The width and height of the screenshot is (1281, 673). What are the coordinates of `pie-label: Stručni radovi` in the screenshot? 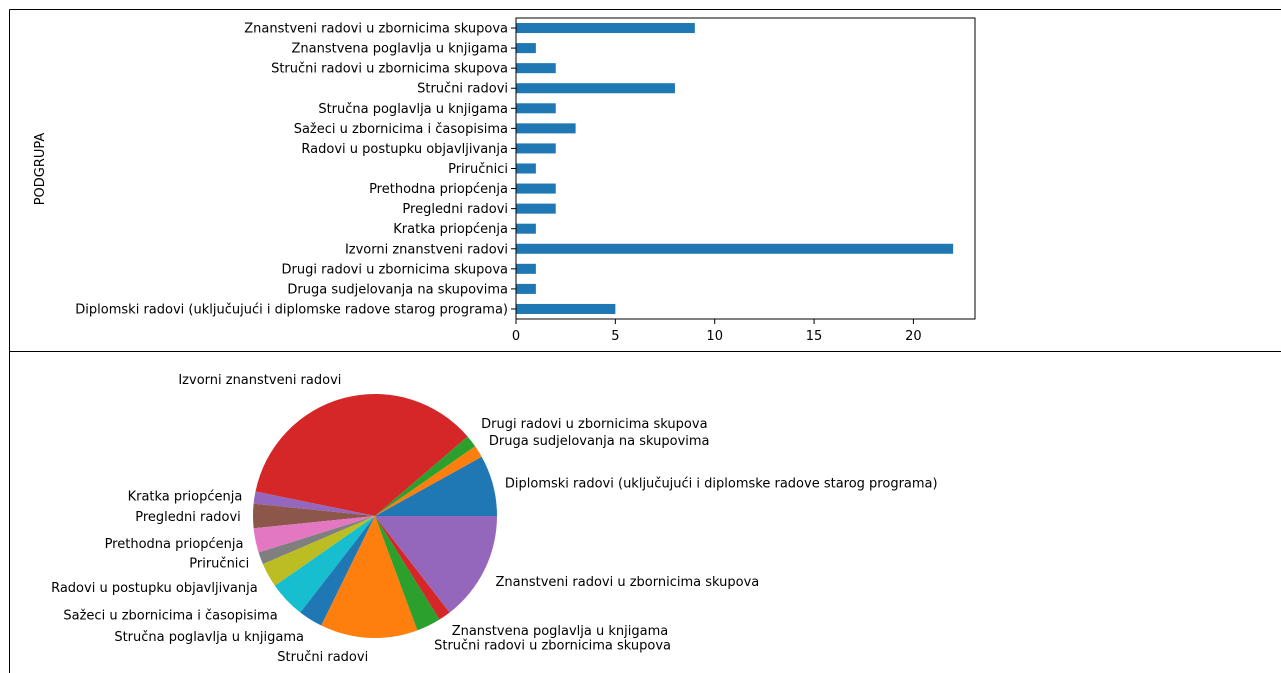 It's located at (322, 657).